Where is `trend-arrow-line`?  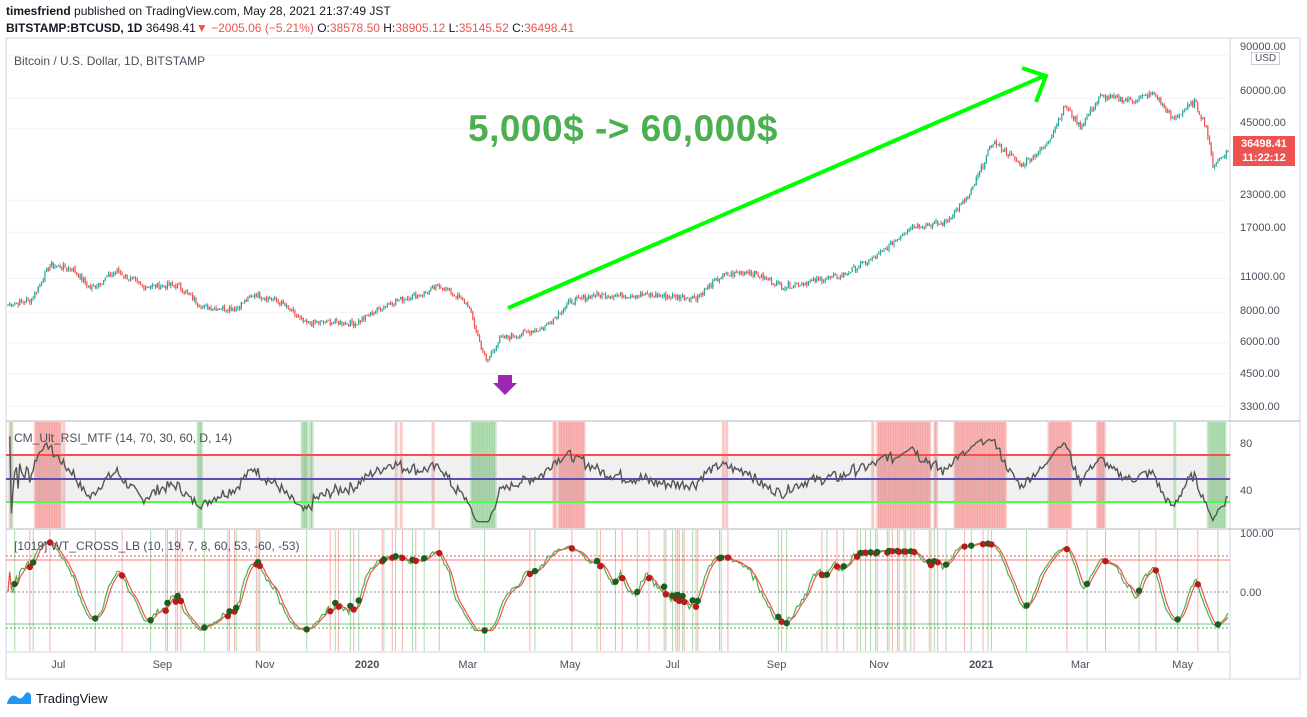 trend-arrow-line is located at coordinates (776, 192).